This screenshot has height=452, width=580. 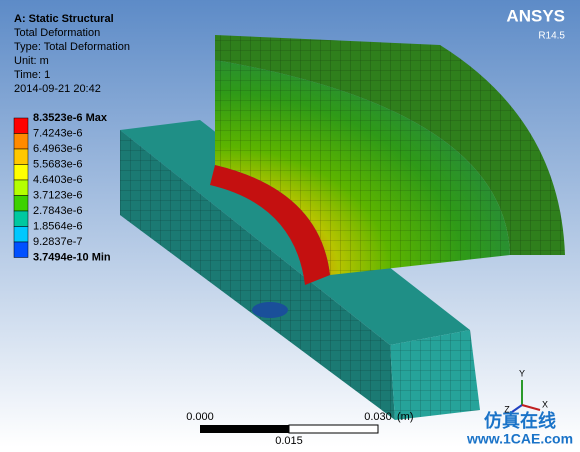 I want to click on triad-label: Z, so click(x=507, y=409).